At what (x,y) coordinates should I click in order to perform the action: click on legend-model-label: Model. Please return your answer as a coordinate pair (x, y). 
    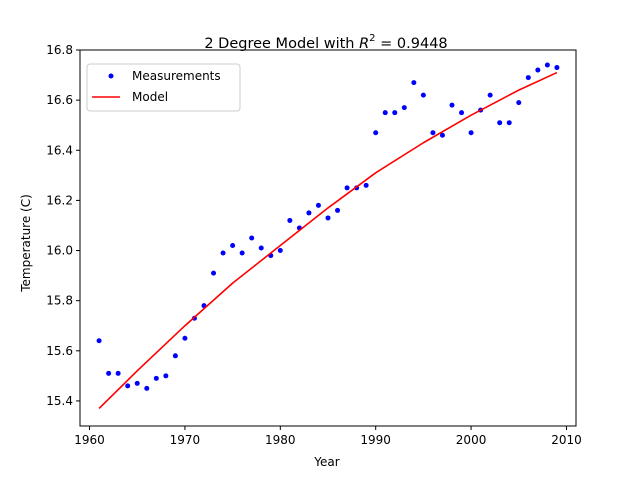
    Looking at the image, I should click on (150, 97).